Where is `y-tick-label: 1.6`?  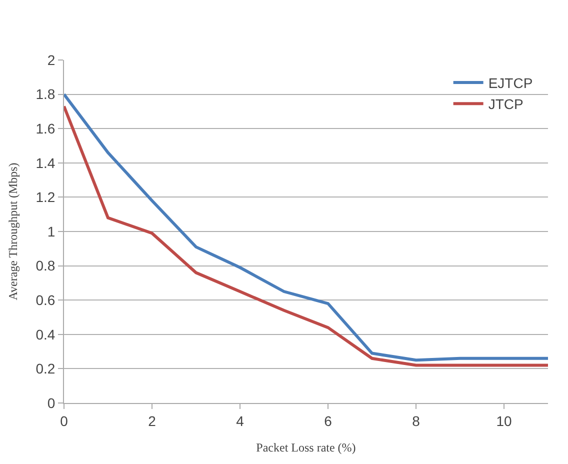 y-tick-label: 1.6 is located at coordinates (46, 128).